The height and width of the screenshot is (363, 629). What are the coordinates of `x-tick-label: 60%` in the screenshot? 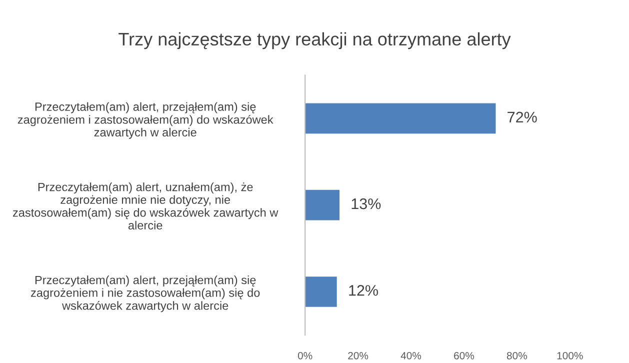 It's located at (464, 356).